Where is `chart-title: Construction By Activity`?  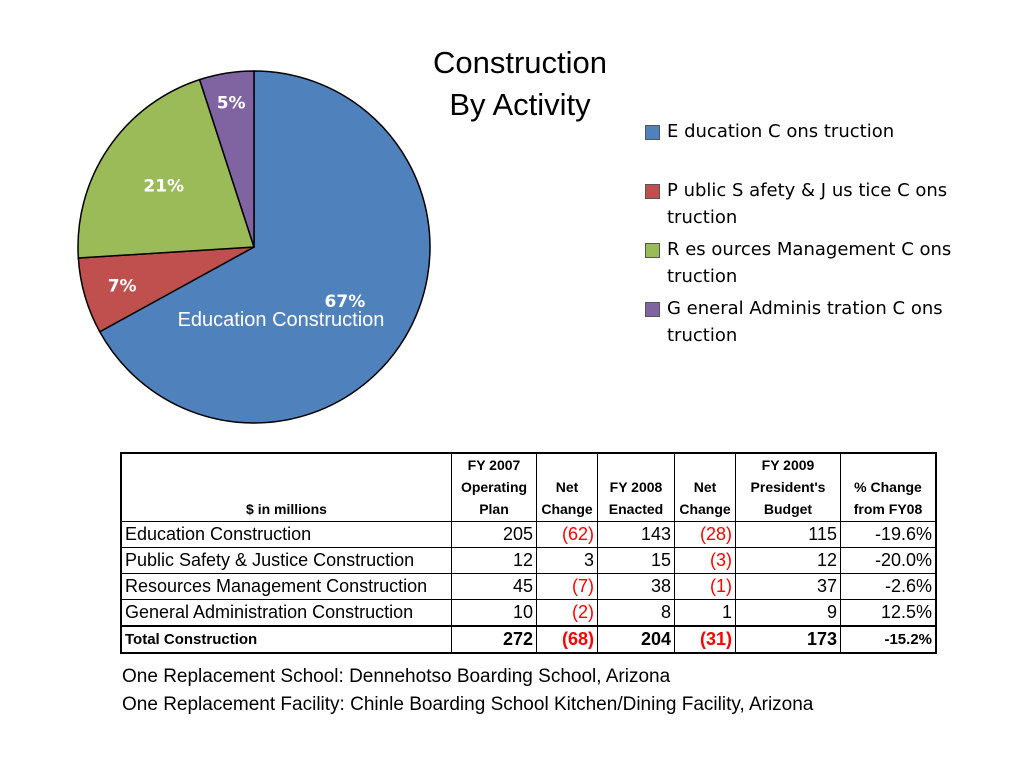 chart-title: Construction By Activity is located at coordinates (520, 84).